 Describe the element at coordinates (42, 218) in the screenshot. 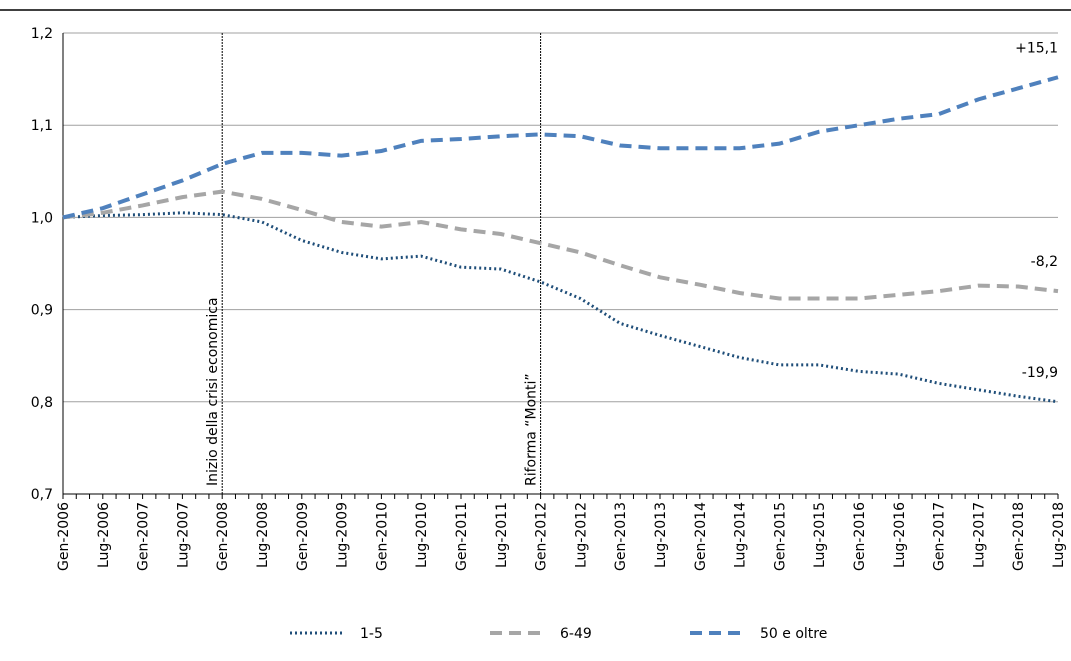

I see `y-tick-label: 1,0` at that location.